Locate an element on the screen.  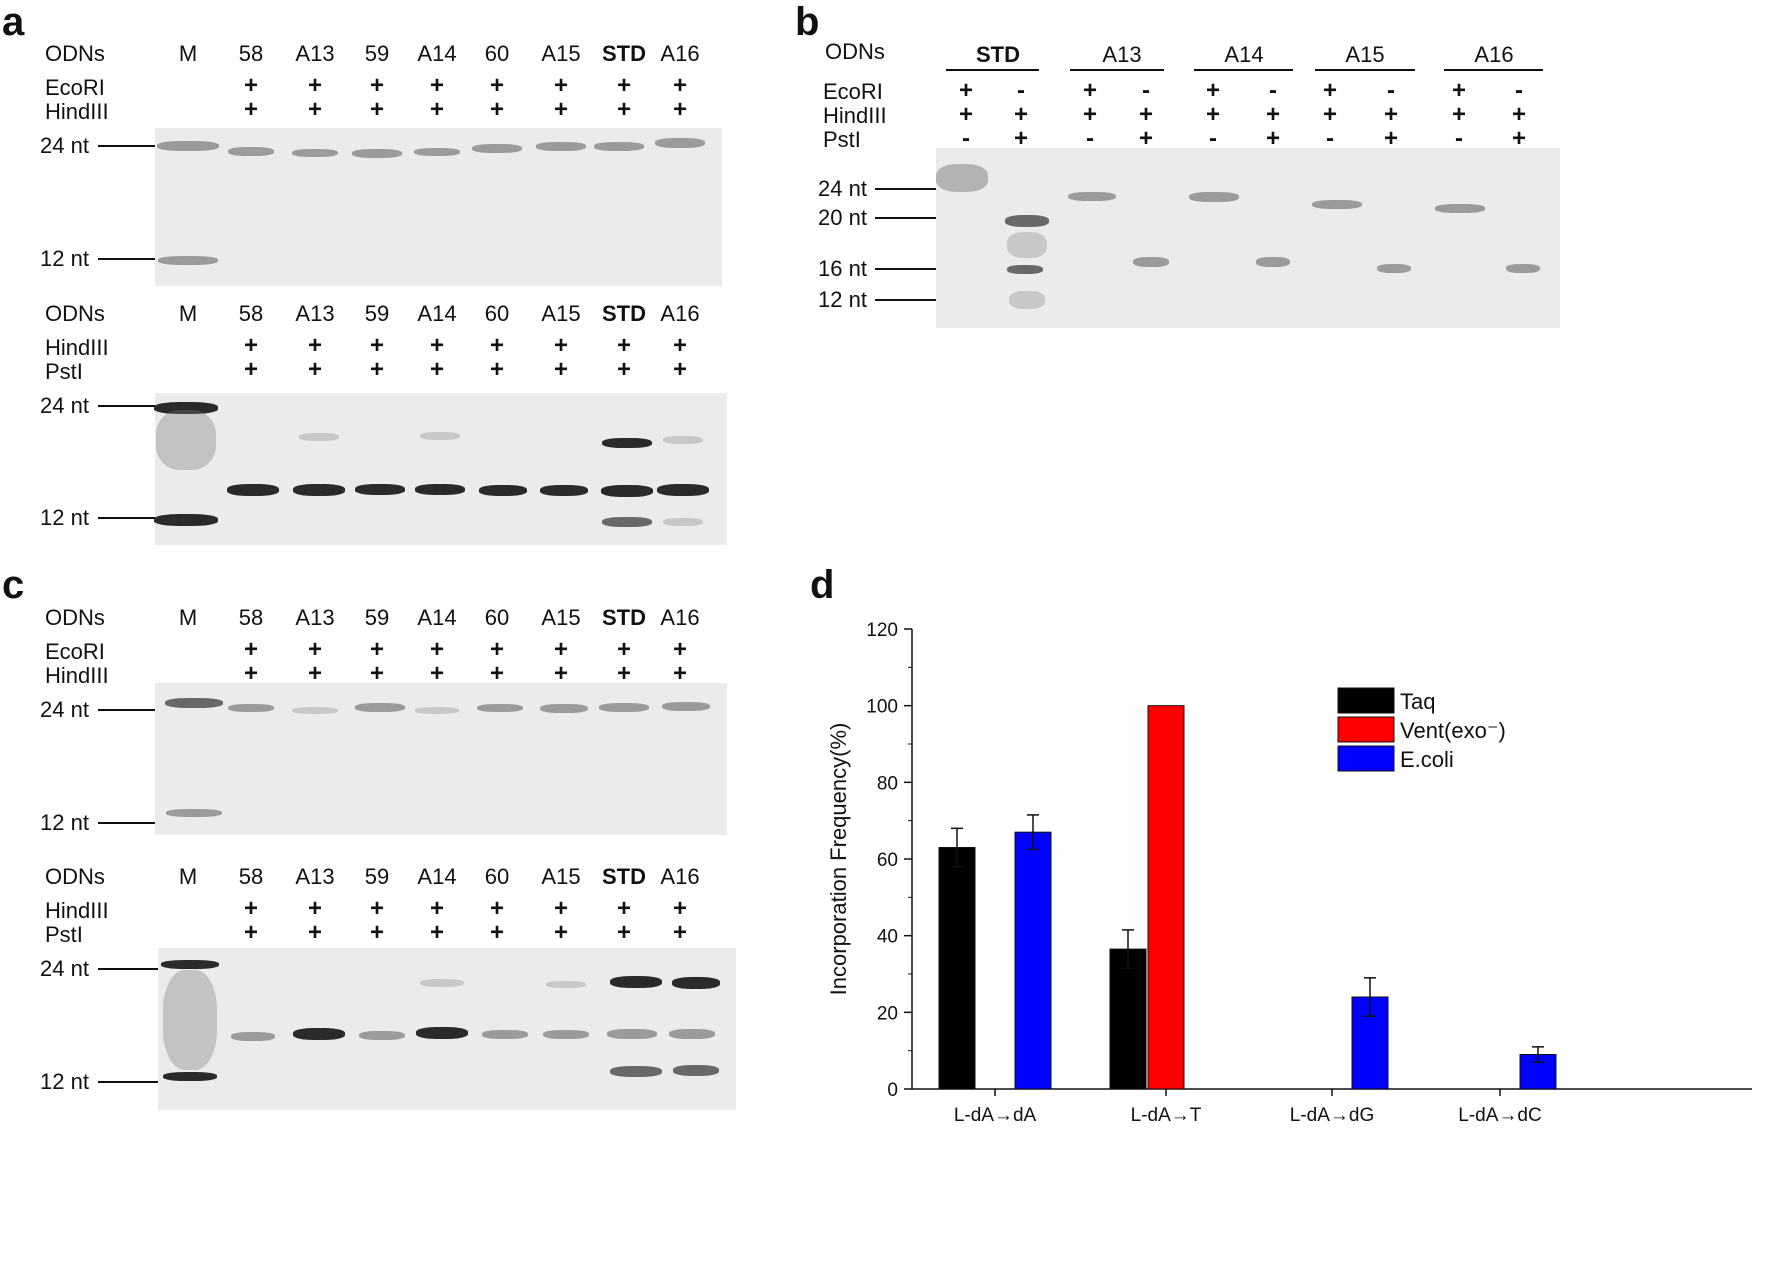
panel-label-d: d is located at coordinates (822, 585).